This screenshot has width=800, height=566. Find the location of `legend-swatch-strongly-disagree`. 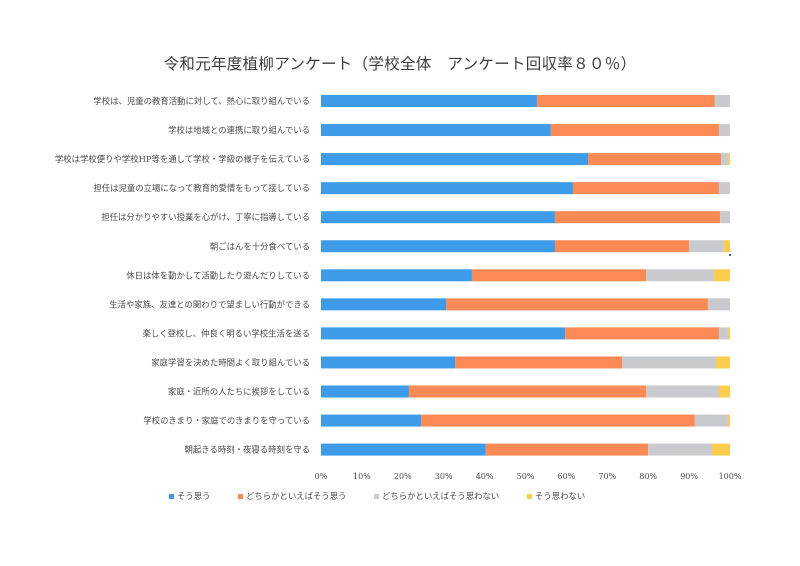

legend-swatch-strongly-disagree is located at coordinates (529, 496).